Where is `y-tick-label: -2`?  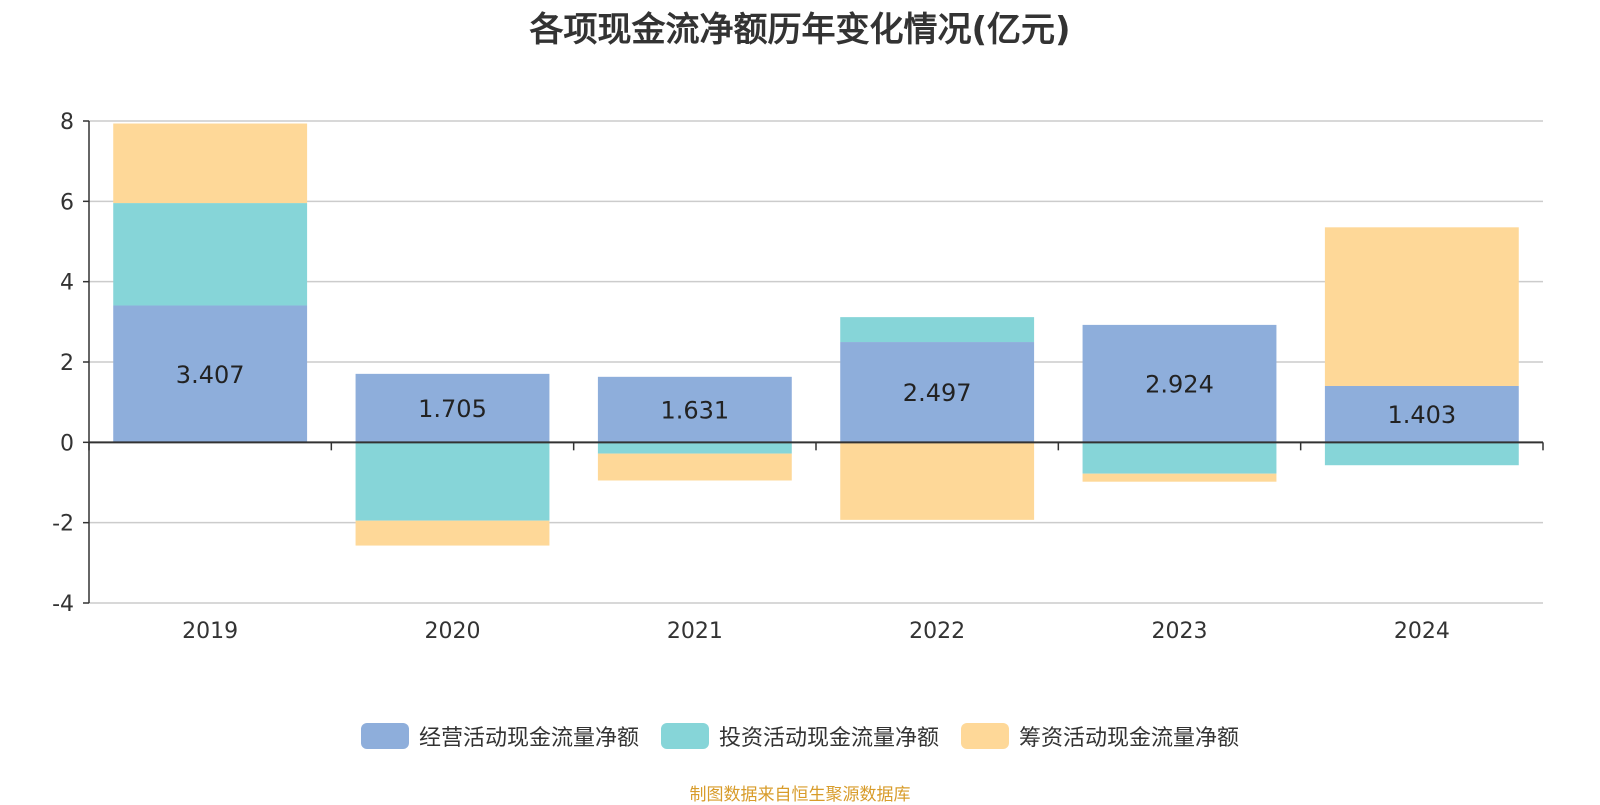
y-tick-label: -2 is located at coordinates (63, 524).